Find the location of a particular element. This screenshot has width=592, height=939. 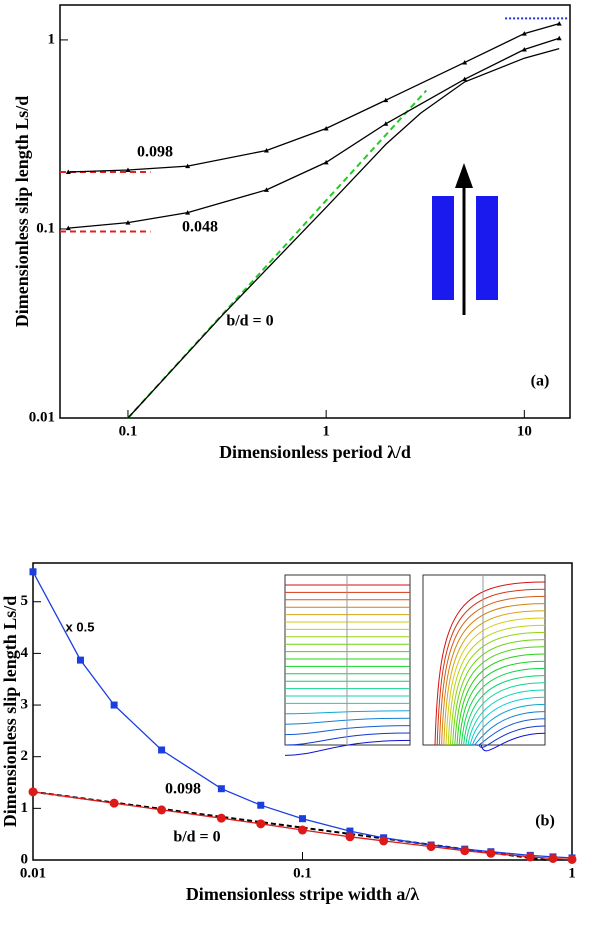

y-tick-label: 2 is located at coordinates (25, 756).